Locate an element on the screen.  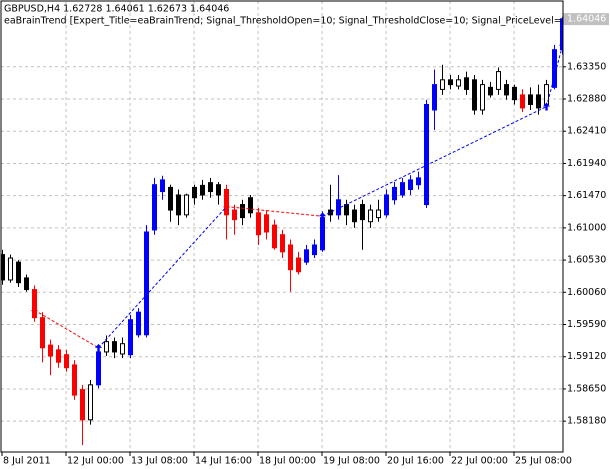
x-tick-label: 22 Jul 00:00 is located at coordinates (479, 461).